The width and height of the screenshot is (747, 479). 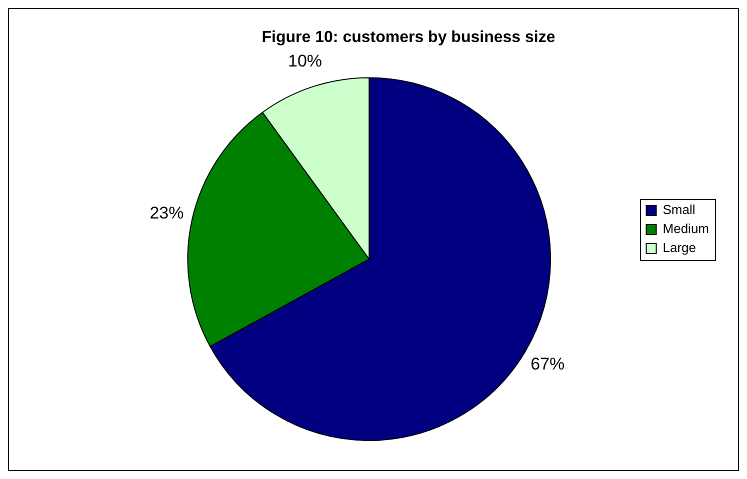 I want to click on legend-label: Large, so click(x=679, y=248).